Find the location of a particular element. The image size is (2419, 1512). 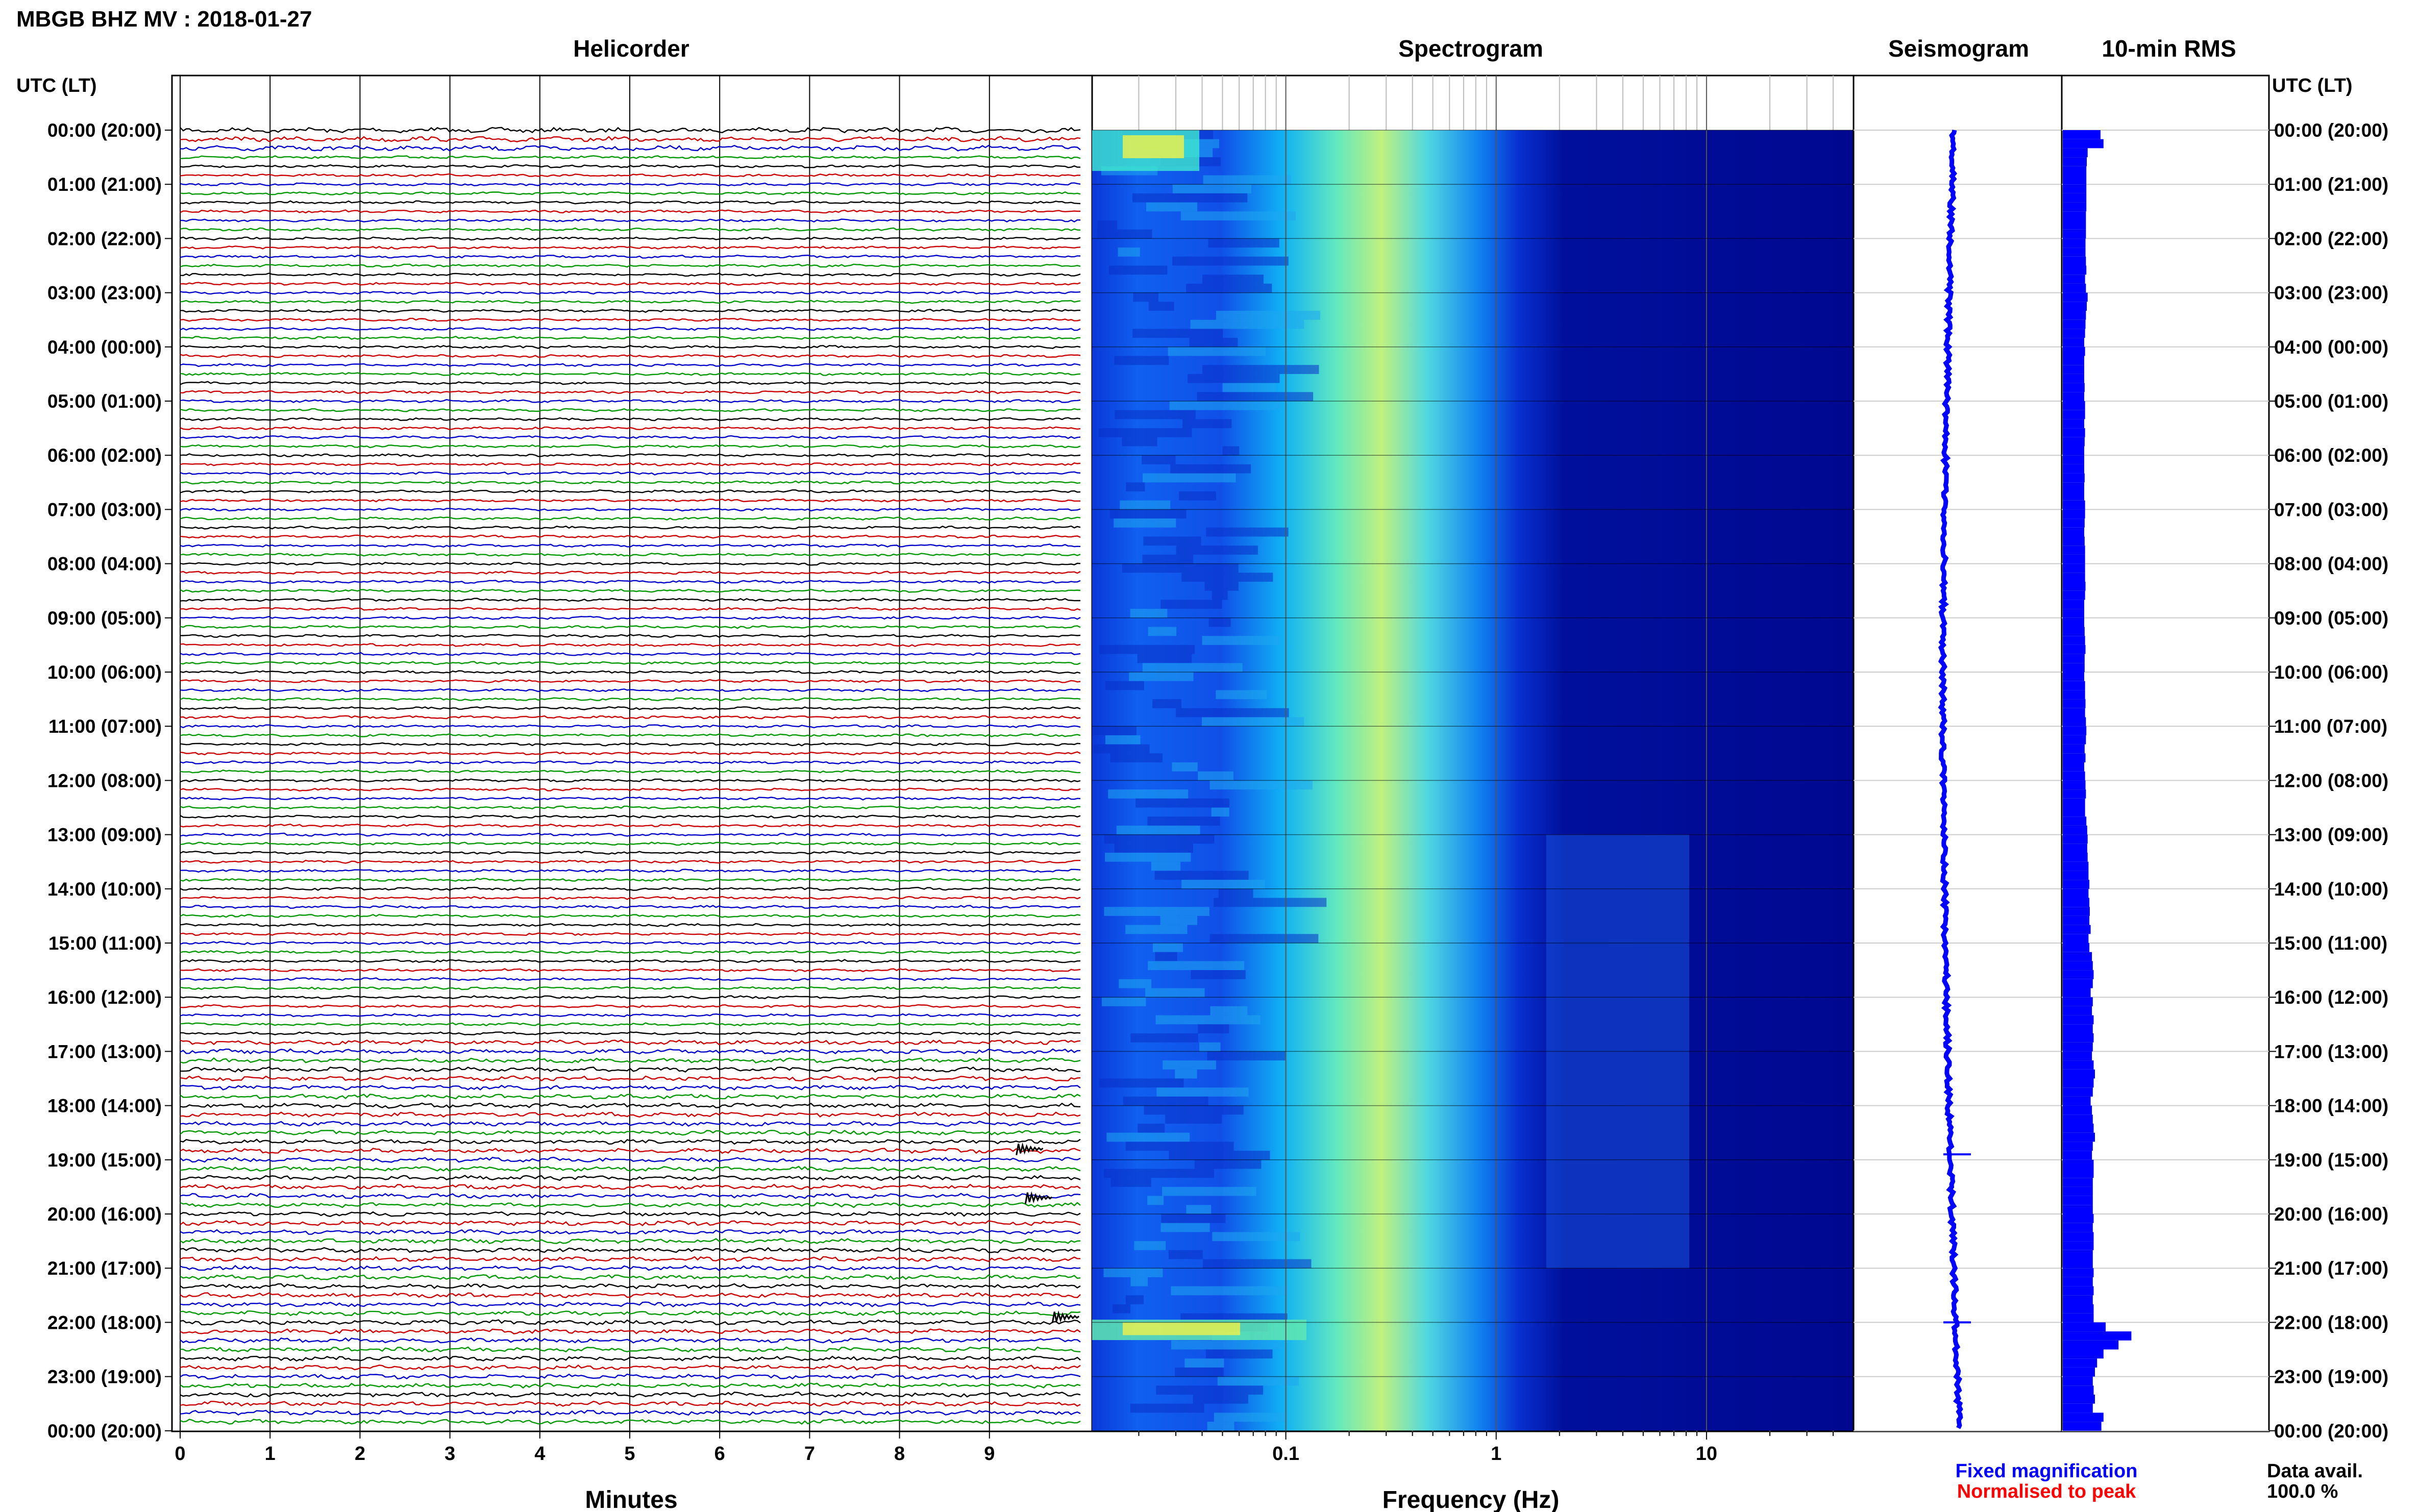

helicorder-event is located at coordinates (1065, 1317).